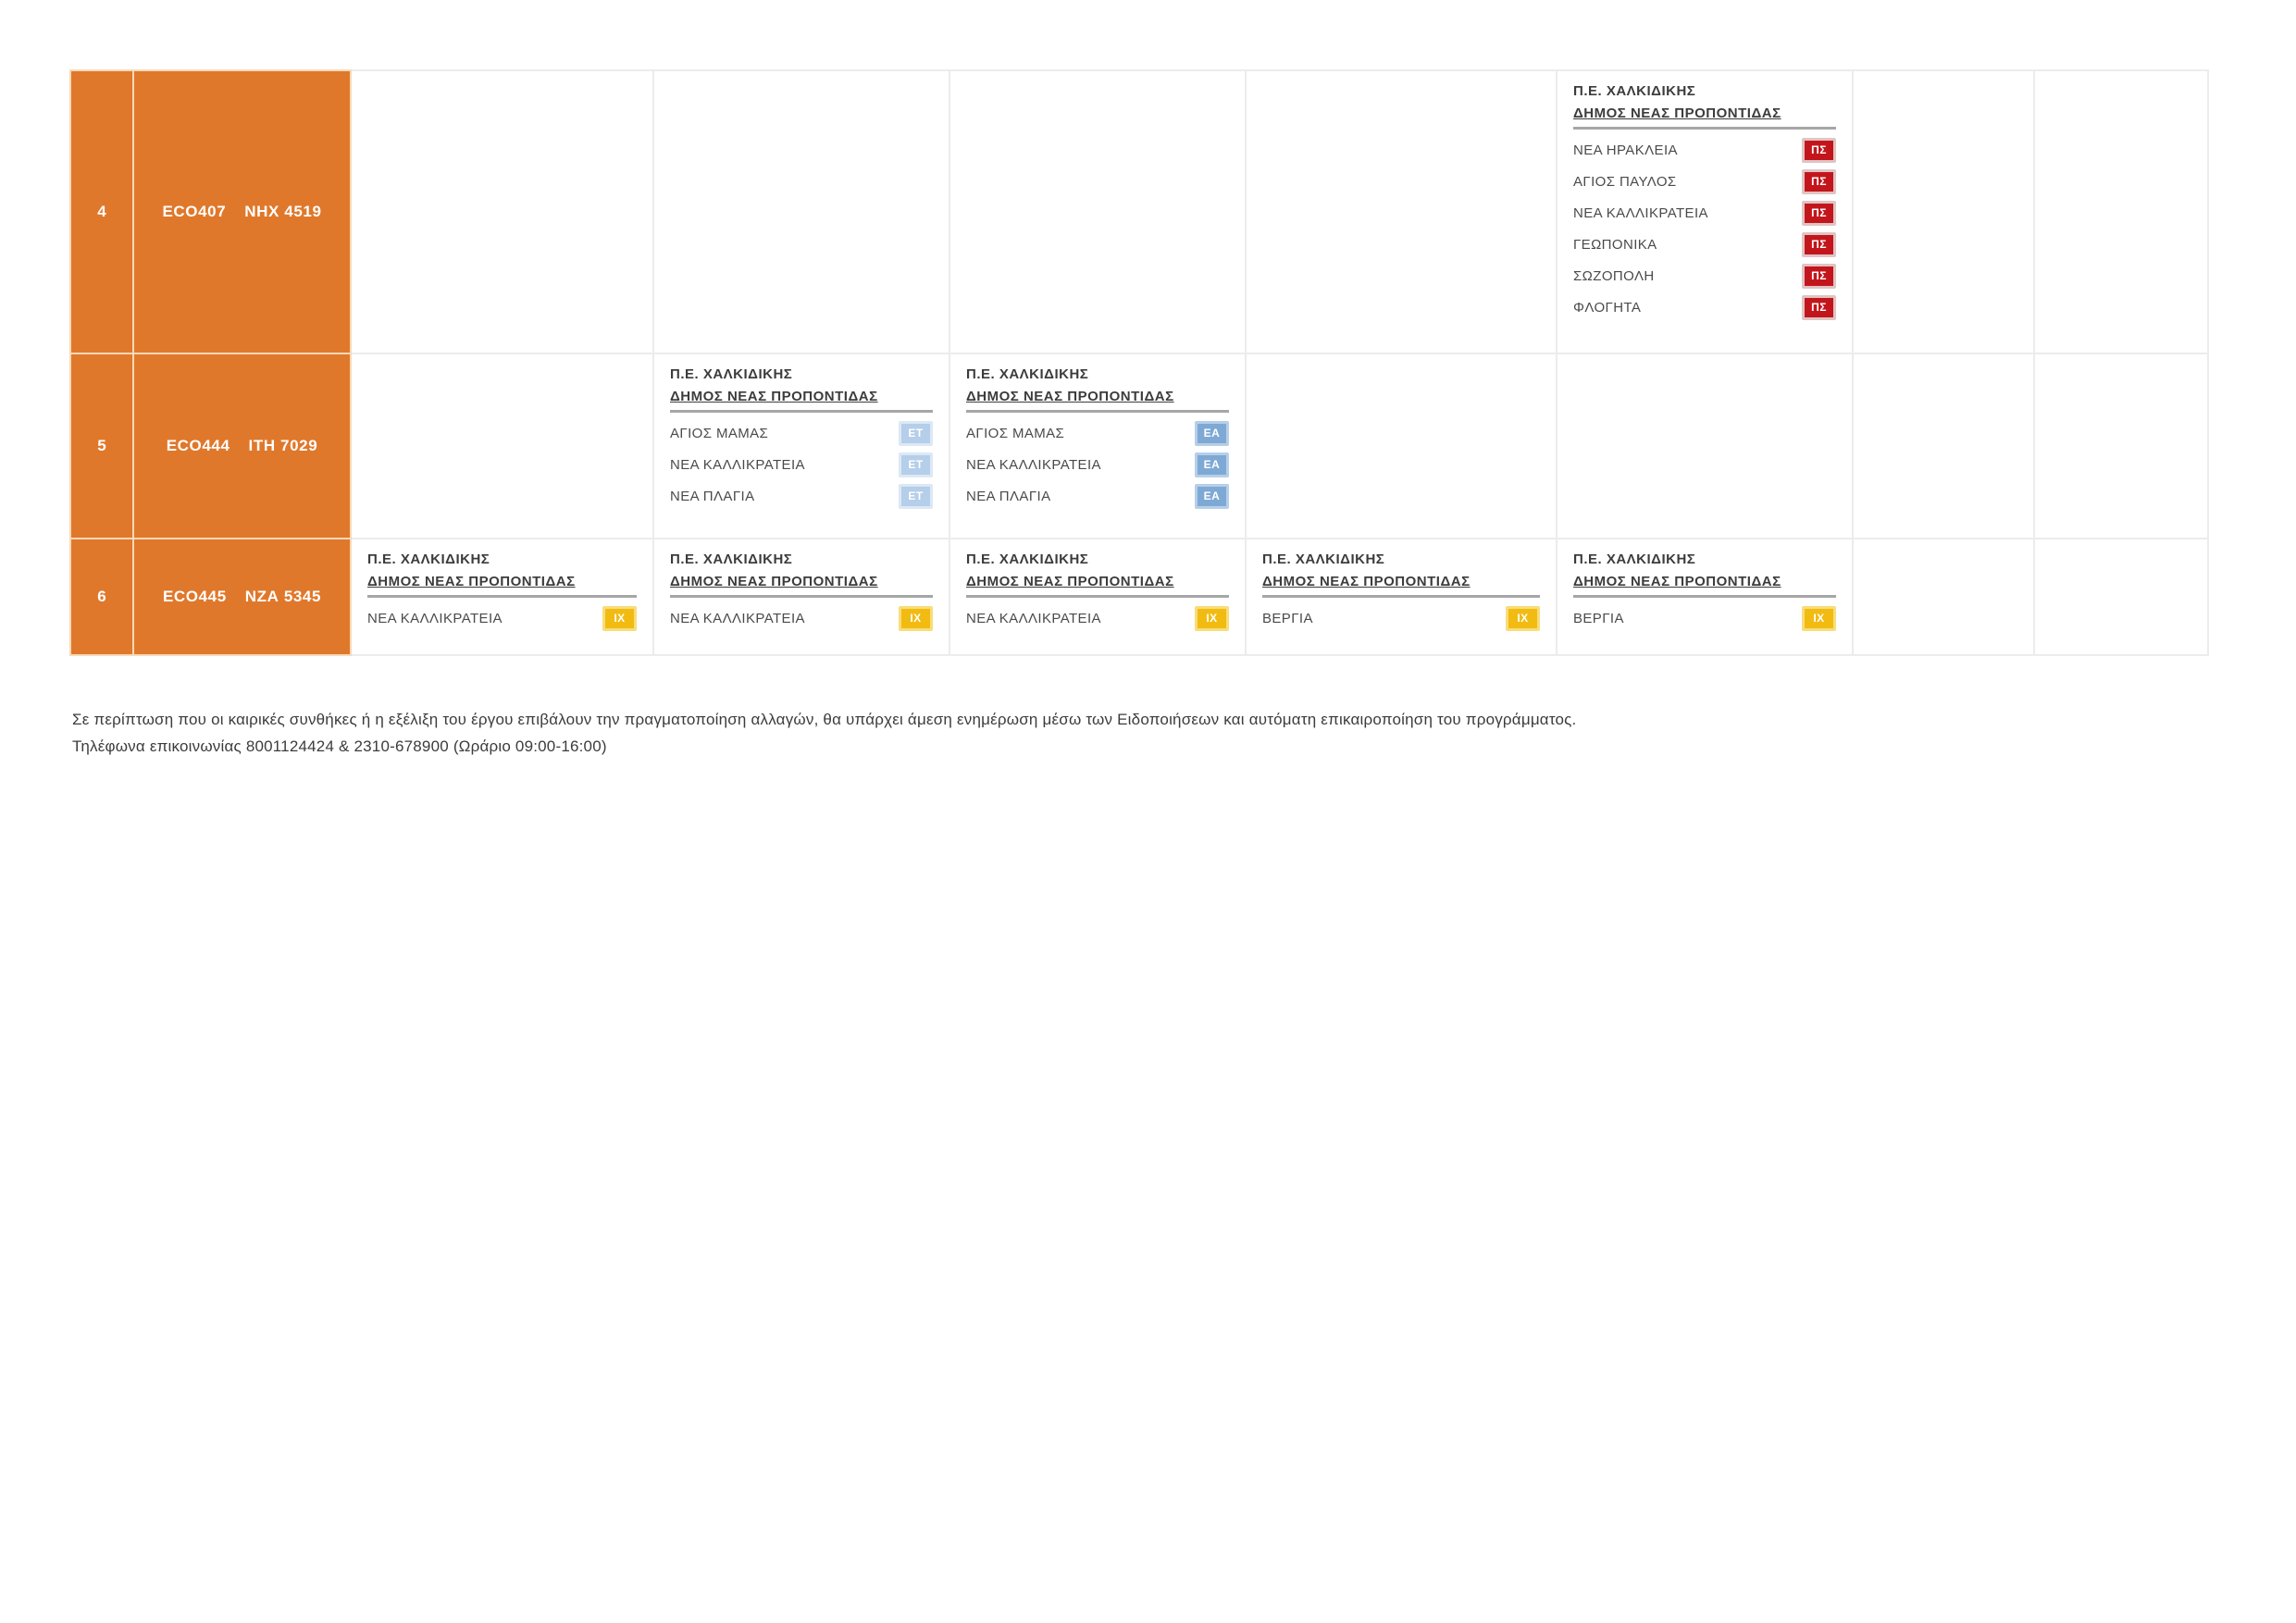 The height and width of the screenshot is (1623, 2296). What do you see at coordinates (195, 596) in the screenshot?
I see `crew-code: ECO445` at bounding box center [195, 596].